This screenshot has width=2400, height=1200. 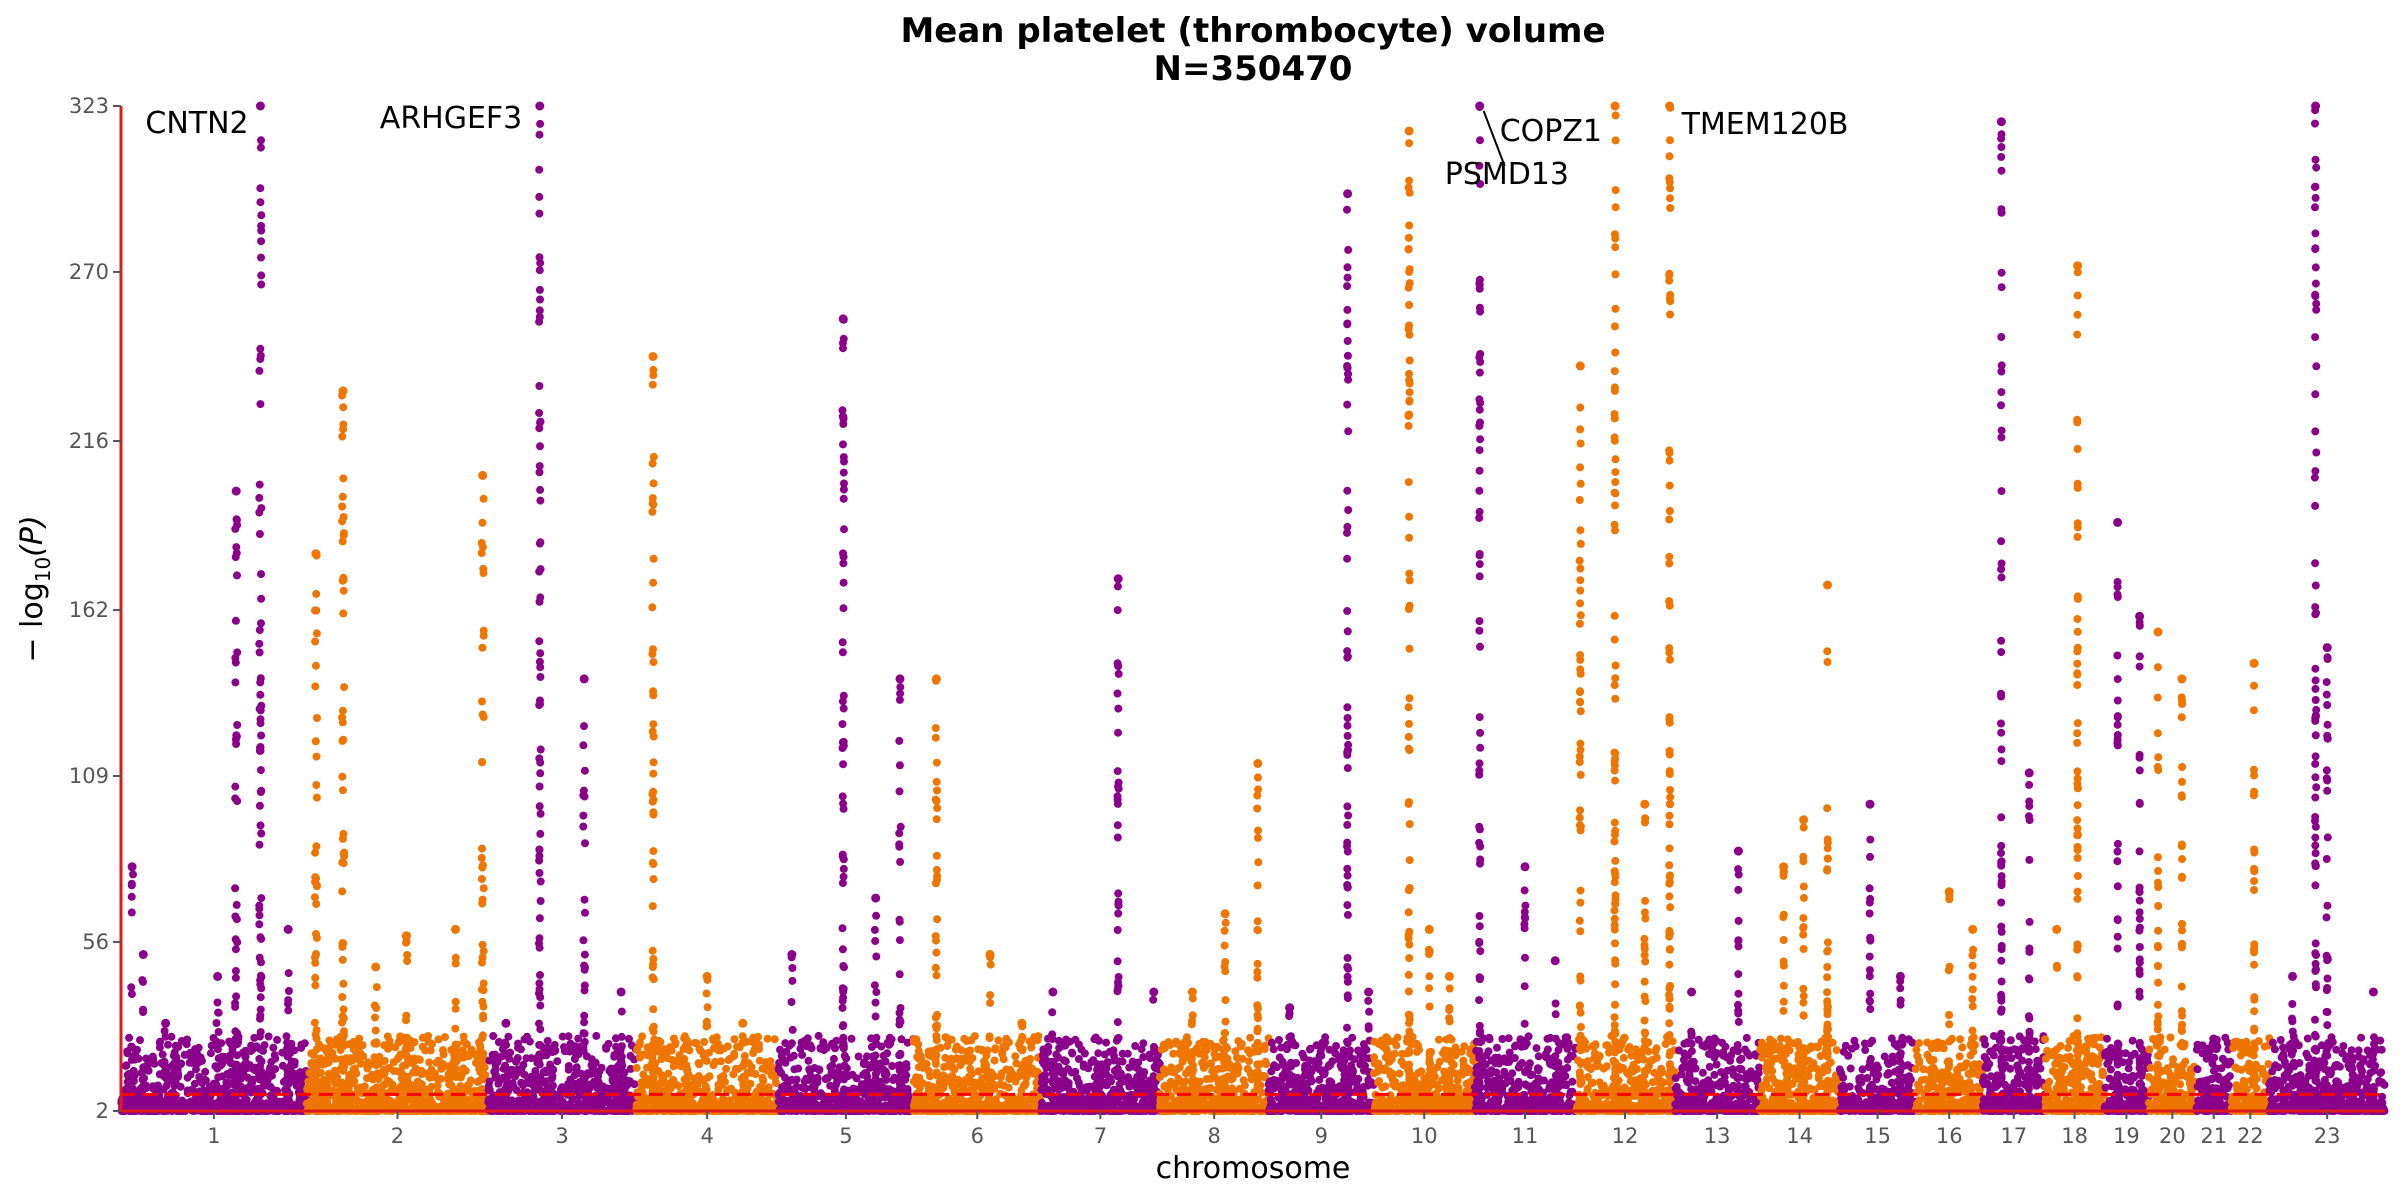 I want to click on peak-point, so click(x=455, y=929).